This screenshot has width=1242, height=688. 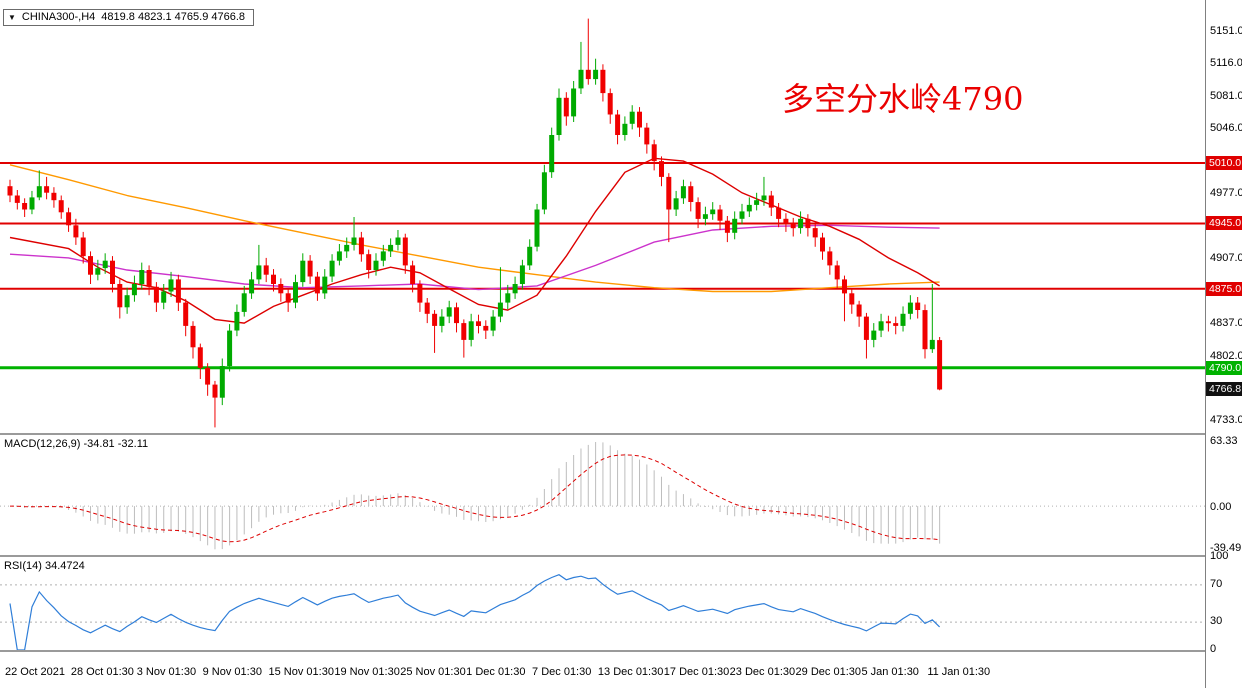 What do you see at coordinates (890, 672) in the screenshot?
I see `time-label: 5 Jan 01:30` at bounding box center [890, 672].